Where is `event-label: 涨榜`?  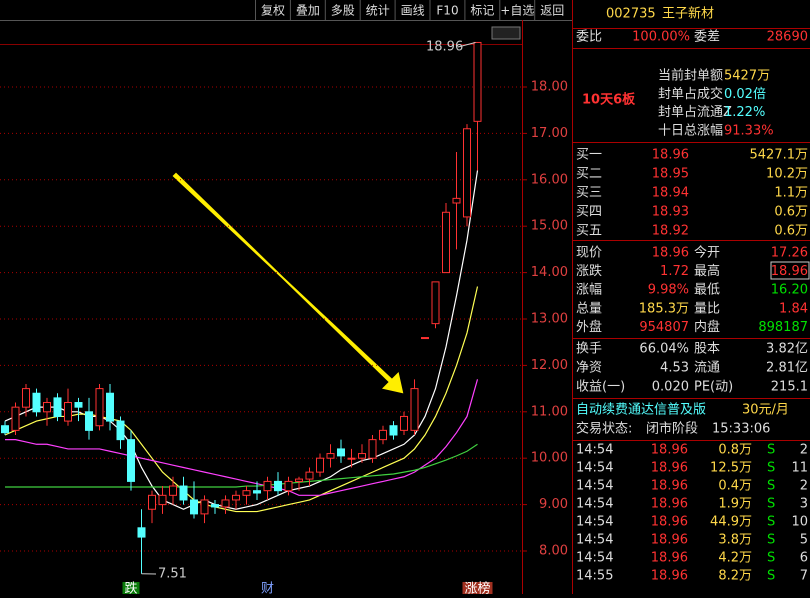 event-label: 涨榜 is located at coordinates (477, 588).